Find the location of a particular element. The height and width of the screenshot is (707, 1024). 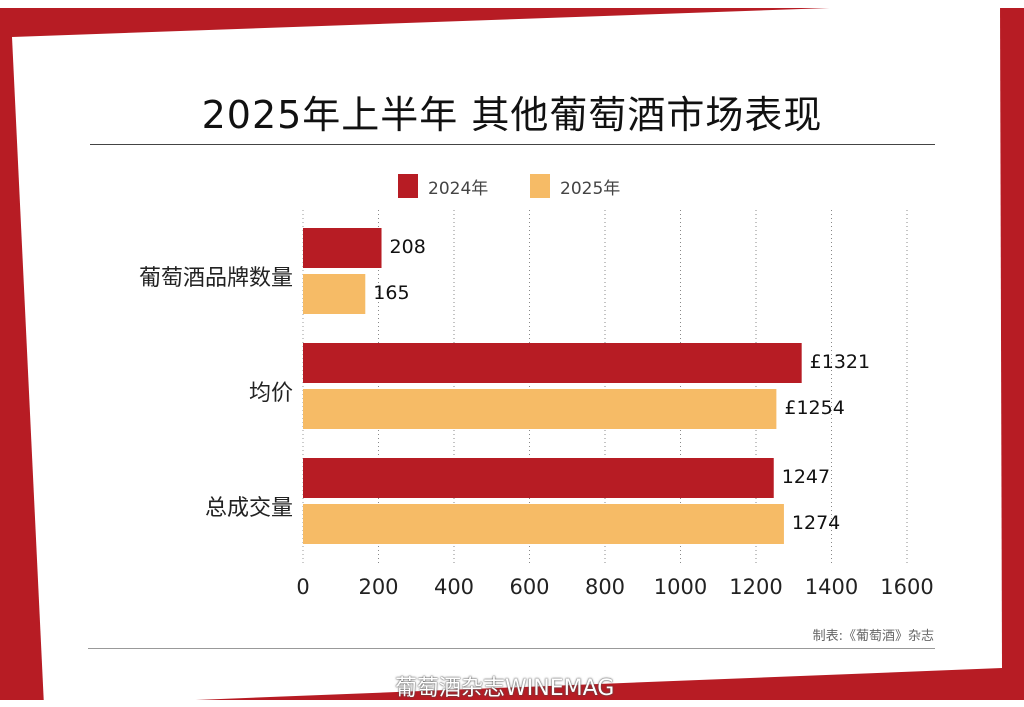

data-label: 1247 is located at coordinates (806, 477).